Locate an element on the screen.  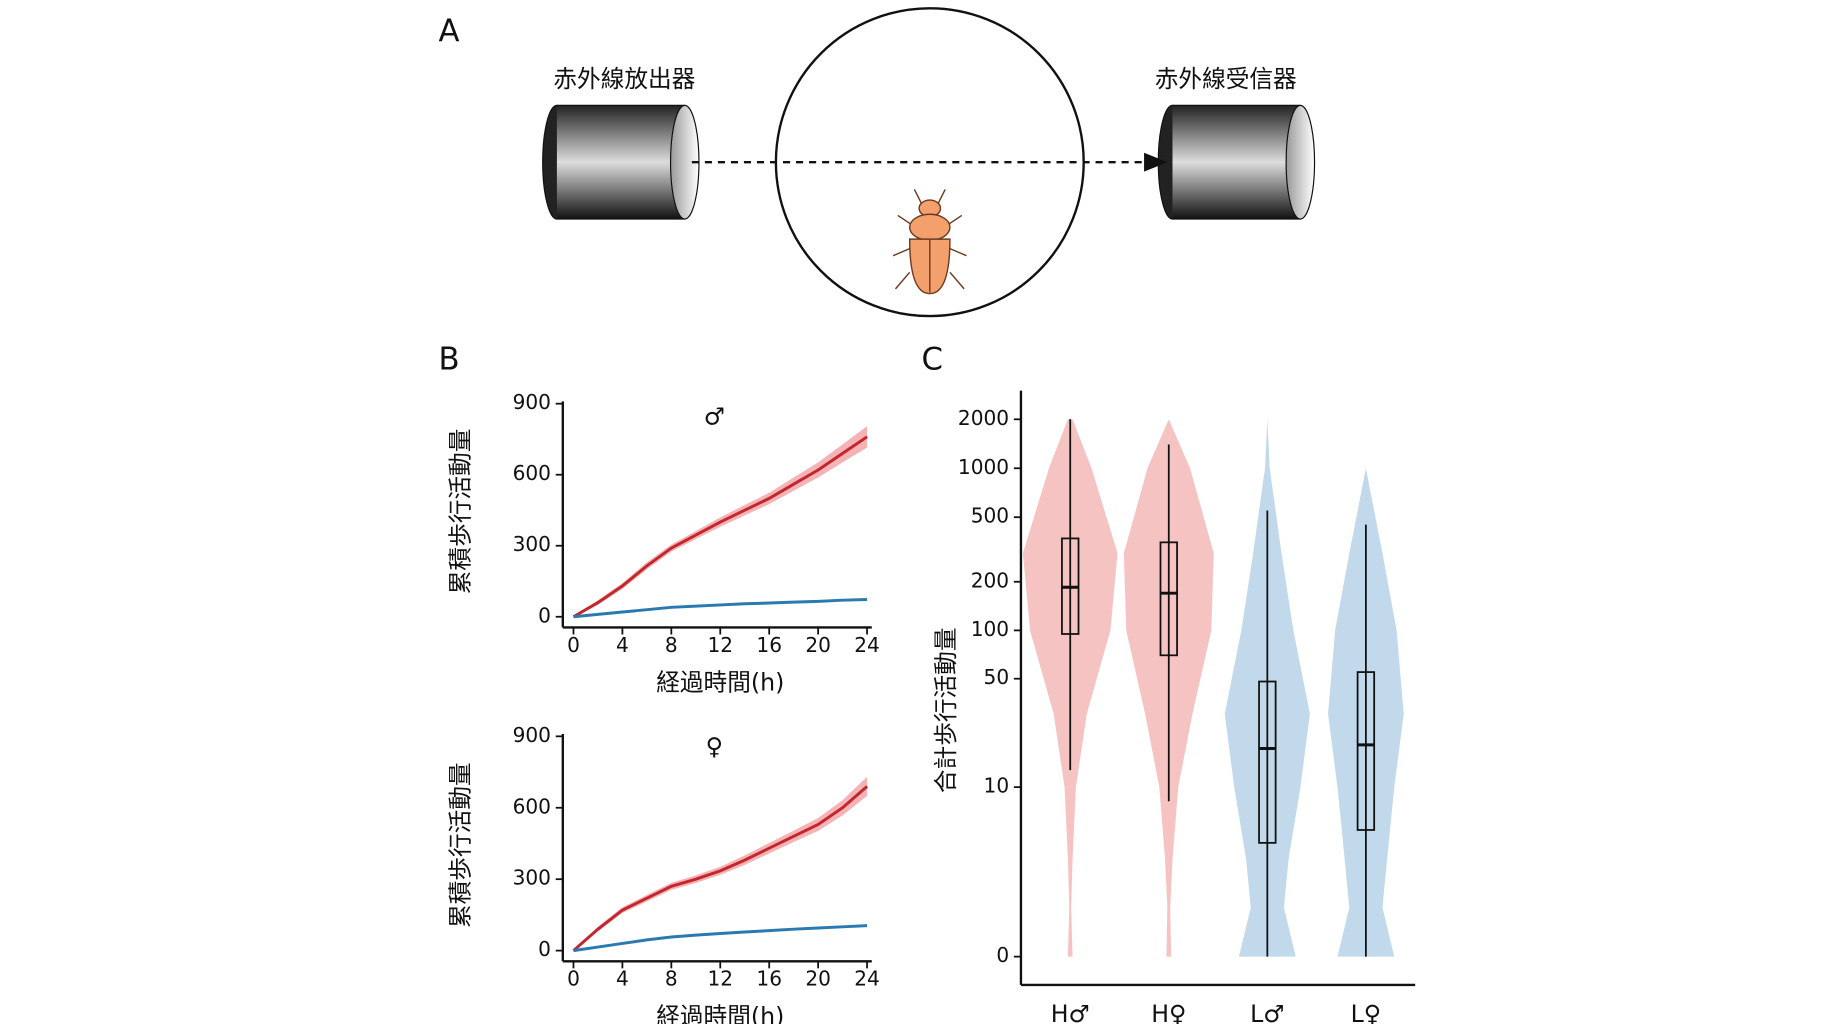
y-tick-label: 500 is located at coordinates (990, 516).